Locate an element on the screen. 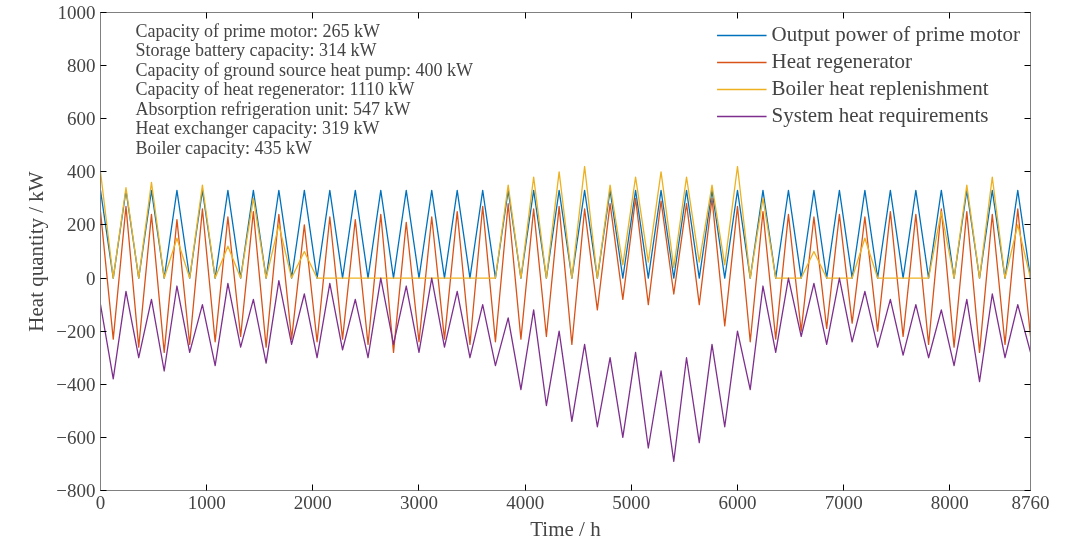 Image resolution: width=1083 pixels, height=555 pixels. x-tick-label: 7000 is located at coordinates (843, 502).